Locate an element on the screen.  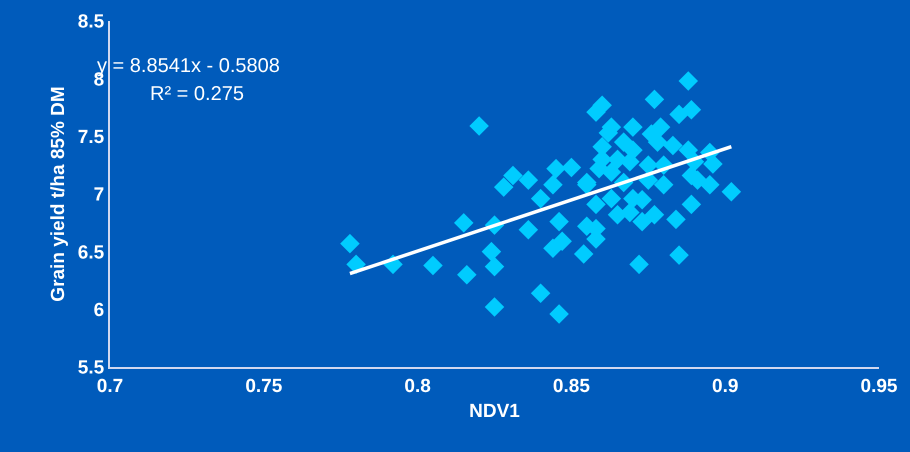
y-tick-label: 8.5 is located at coordinates (91, 22).